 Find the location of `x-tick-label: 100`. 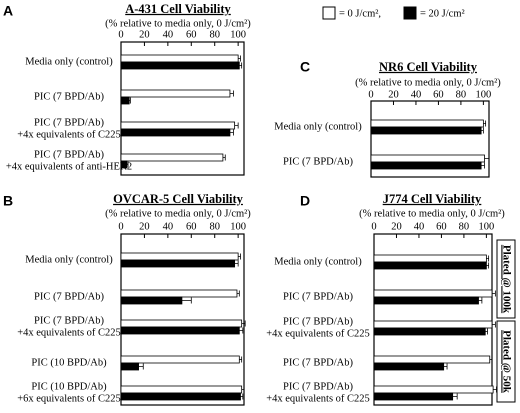

x-tick-label: 100 is located at coordinates (487, 226).